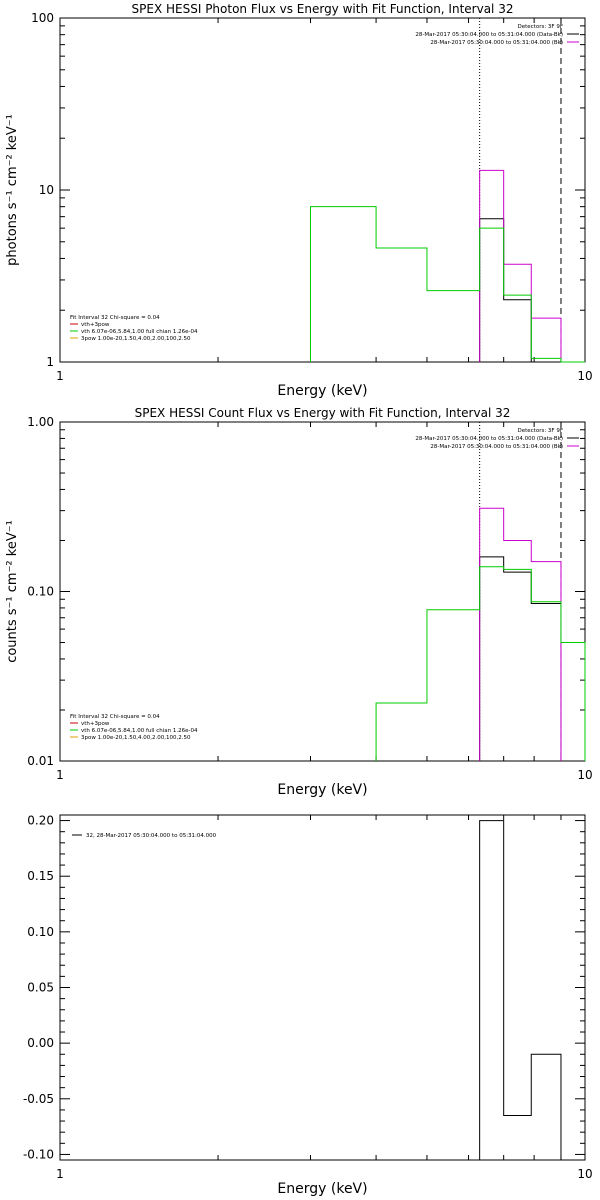 The image size is (600, 1200). What do you see at coordinates (50, 362) in the screenshot?
I see `y-tick-label: 1` at bounding box center [50, 362].